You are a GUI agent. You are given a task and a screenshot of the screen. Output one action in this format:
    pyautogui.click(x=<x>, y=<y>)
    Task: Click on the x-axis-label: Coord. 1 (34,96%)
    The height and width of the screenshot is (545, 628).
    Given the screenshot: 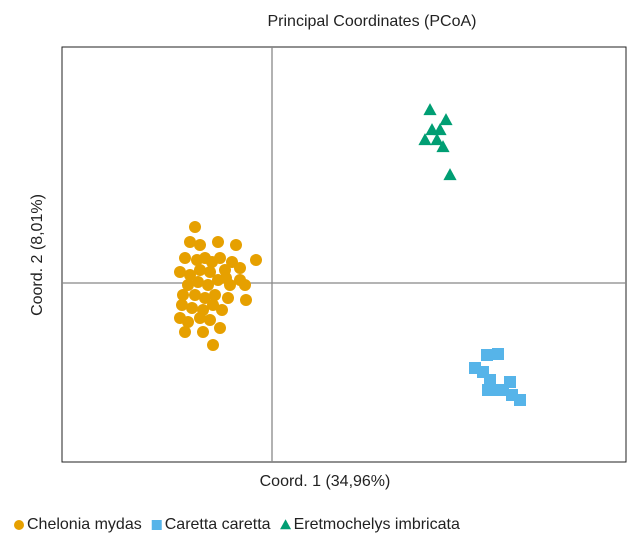 What is the action you would take?
    pyautogui.click(x=325, y=481)
    